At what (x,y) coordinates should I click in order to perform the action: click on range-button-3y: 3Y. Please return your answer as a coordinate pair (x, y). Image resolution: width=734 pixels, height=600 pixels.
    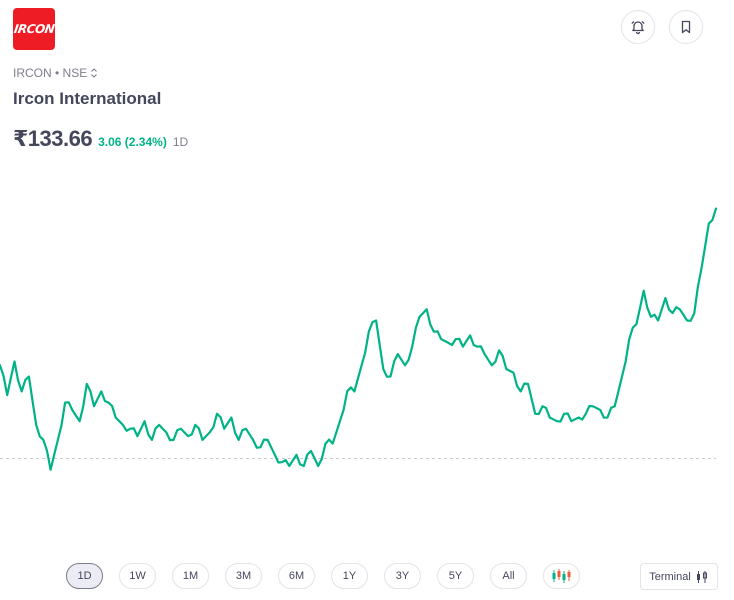
    Looking at the image, I should click on (402, 576).